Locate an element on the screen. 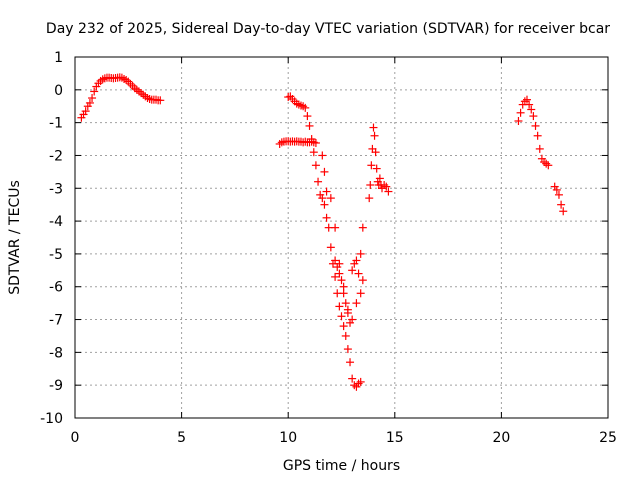  y-tick-label: -8 is located at coordinates (56, 353).